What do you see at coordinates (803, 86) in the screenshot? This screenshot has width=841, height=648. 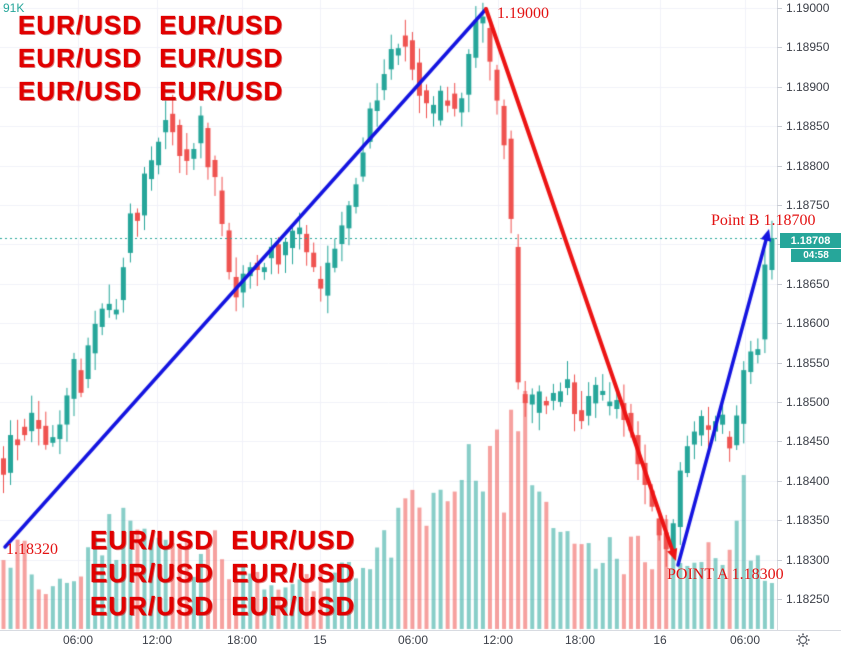 I see `price-tick-label: 1.18900` at bounding box center [803, 86].